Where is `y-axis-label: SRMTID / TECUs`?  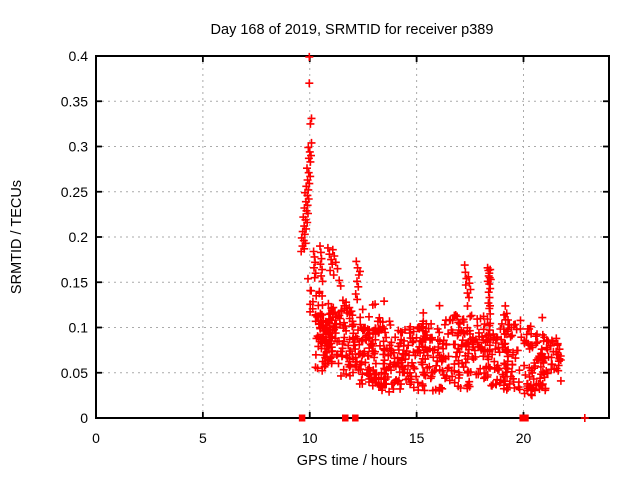
y-axis-label: SRMTID / TECUs is located at coordinates (17, 237).